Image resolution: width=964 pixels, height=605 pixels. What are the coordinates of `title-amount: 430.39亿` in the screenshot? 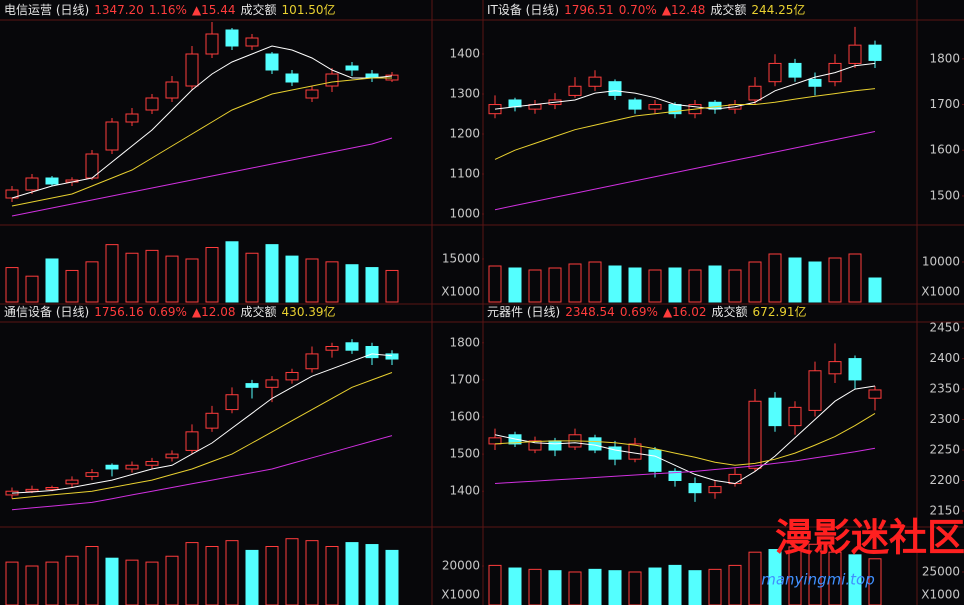 It's located at (309, 311).